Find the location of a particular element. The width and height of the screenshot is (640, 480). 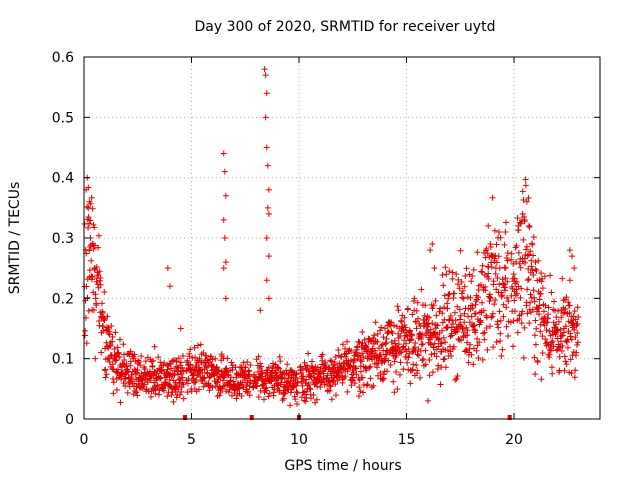

gap-marker is located at coordinates (185, 417).